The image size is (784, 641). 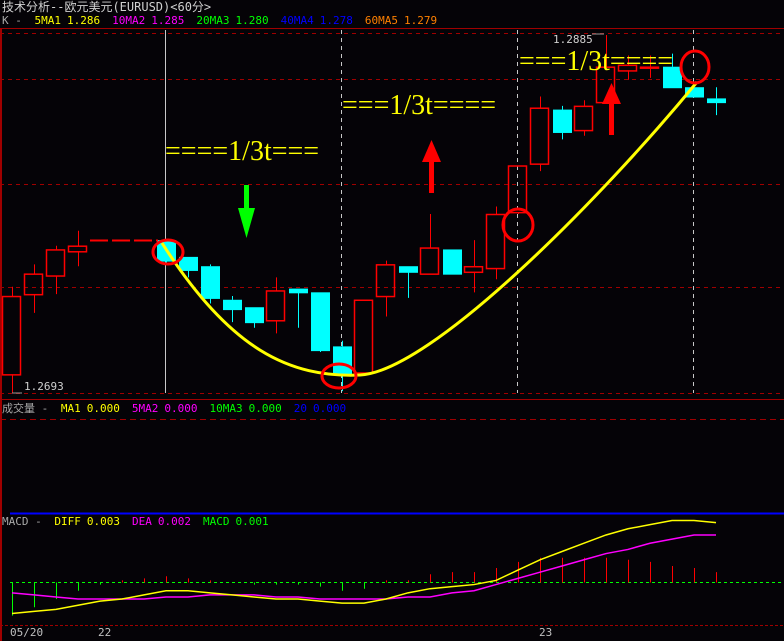 I want to click on indicator-name: DEA, so click(x=142, y=521).